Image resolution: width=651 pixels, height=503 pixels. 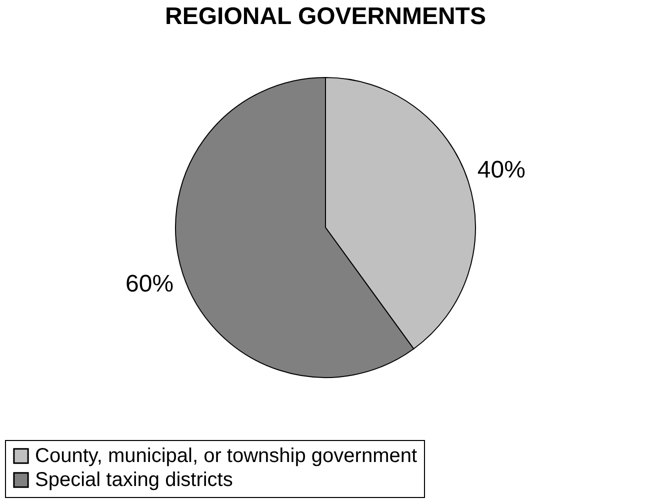 What do you see at coordinates (226, 456) in the screenshot?
I see `legend-label: County, municipal, or township government` at bounding box center [226, 456].